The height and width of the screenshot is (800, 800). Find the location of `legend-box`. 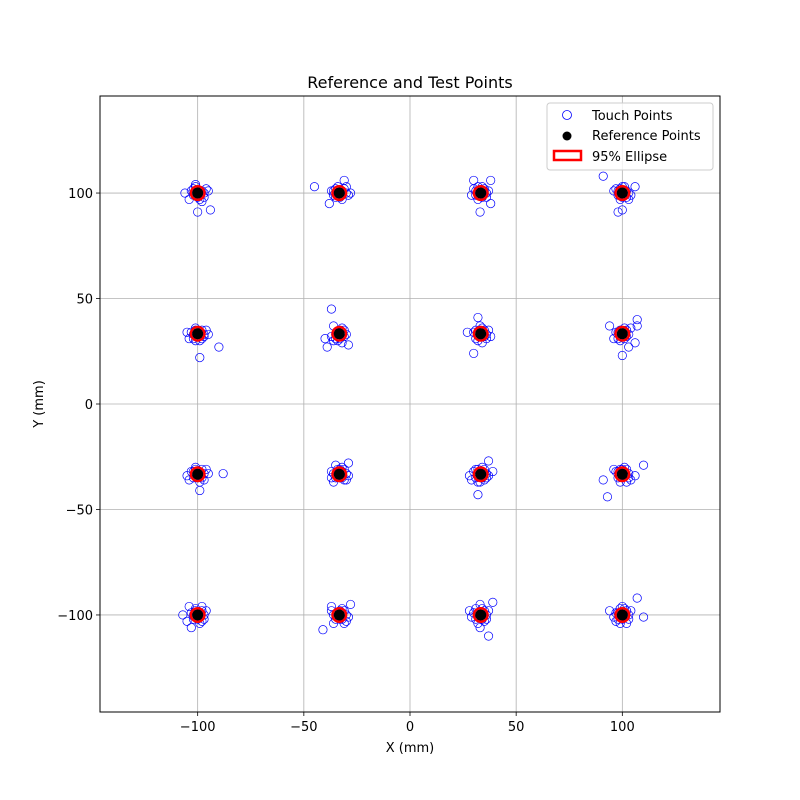

legend-box is located at coordinates (630, 136).